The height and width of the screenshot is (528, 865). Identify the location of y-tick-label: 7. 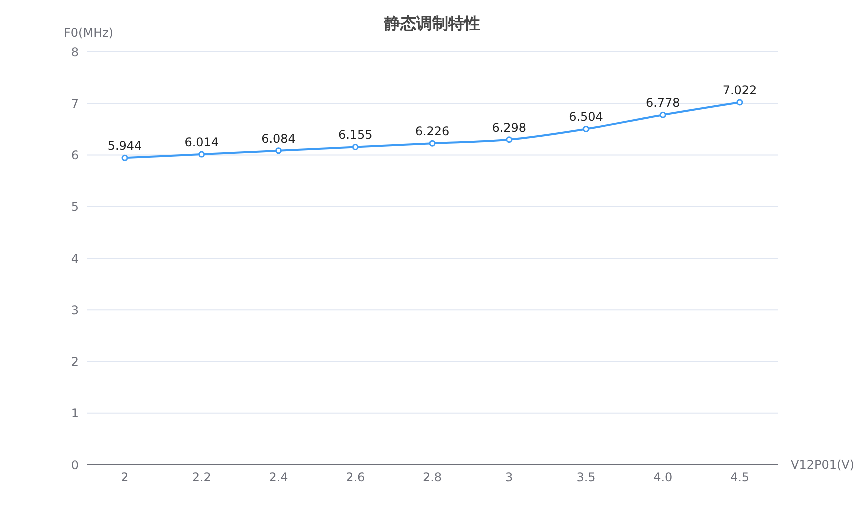
(75, 103).